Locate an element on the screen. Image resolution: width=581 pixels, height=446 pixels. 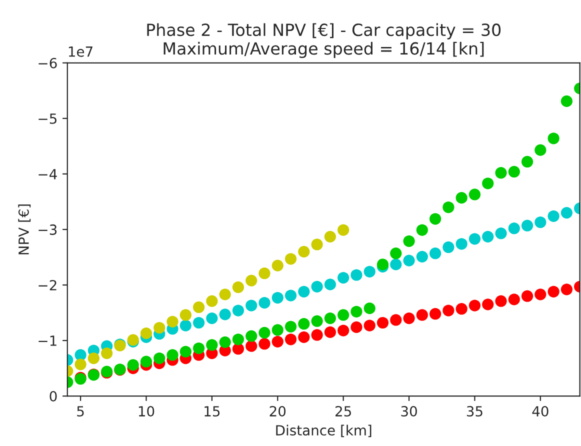
y-axis-title: NPV [€] is located at coordinates (24, 229).